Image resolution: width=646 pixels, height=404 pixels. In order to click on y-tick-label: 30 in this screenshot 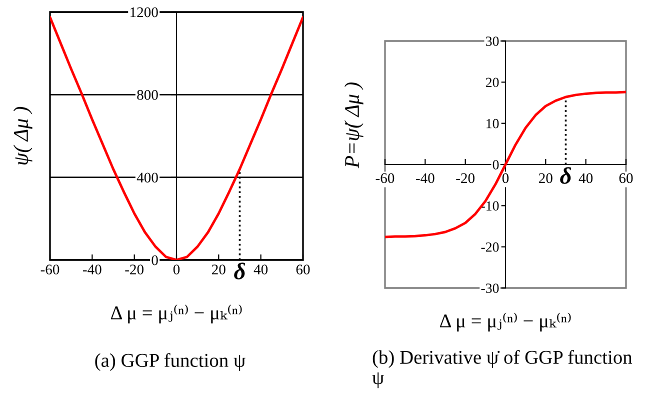, I will do `click(492, 41)`.